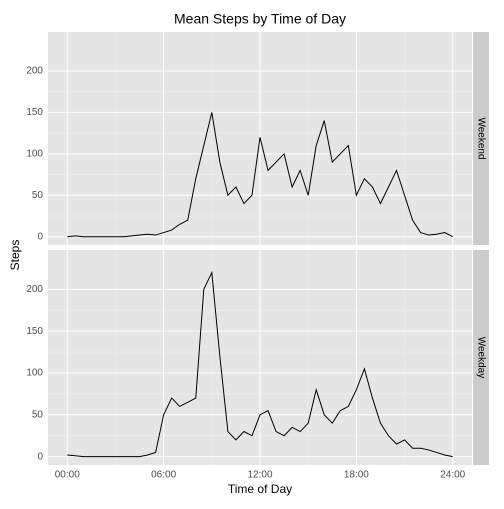 The width and height of the screenshot is (504, 509). Describe the element at coordinates (260, 489) in the screenshot. I see `x-axis-label: Time of Day` at that location.